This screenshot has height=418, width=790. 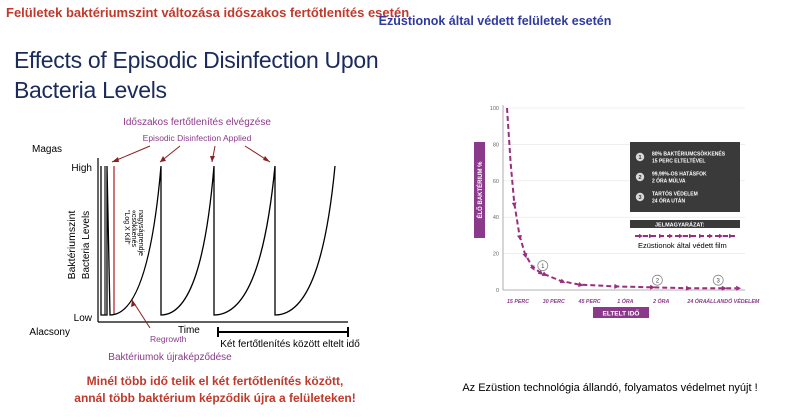 I want to click on x-axis-label-bg, so click(x=621, y=312).